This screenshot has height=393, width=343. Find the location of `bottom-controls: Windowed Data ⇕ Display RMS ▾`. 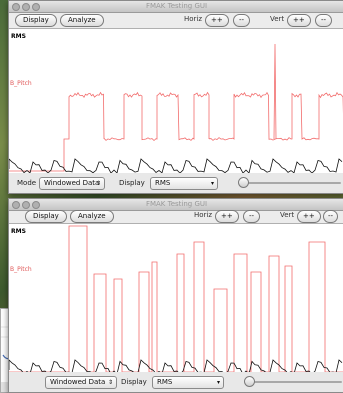

bottom-controls: Windowed Data ⇕ Display RMS ▾ is located at coordinates (176, 382).